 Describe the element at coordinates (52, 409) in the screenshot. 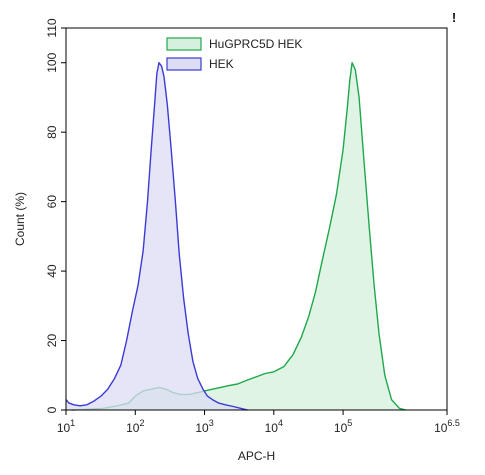

I see `y-tick-label: 0` at that location.